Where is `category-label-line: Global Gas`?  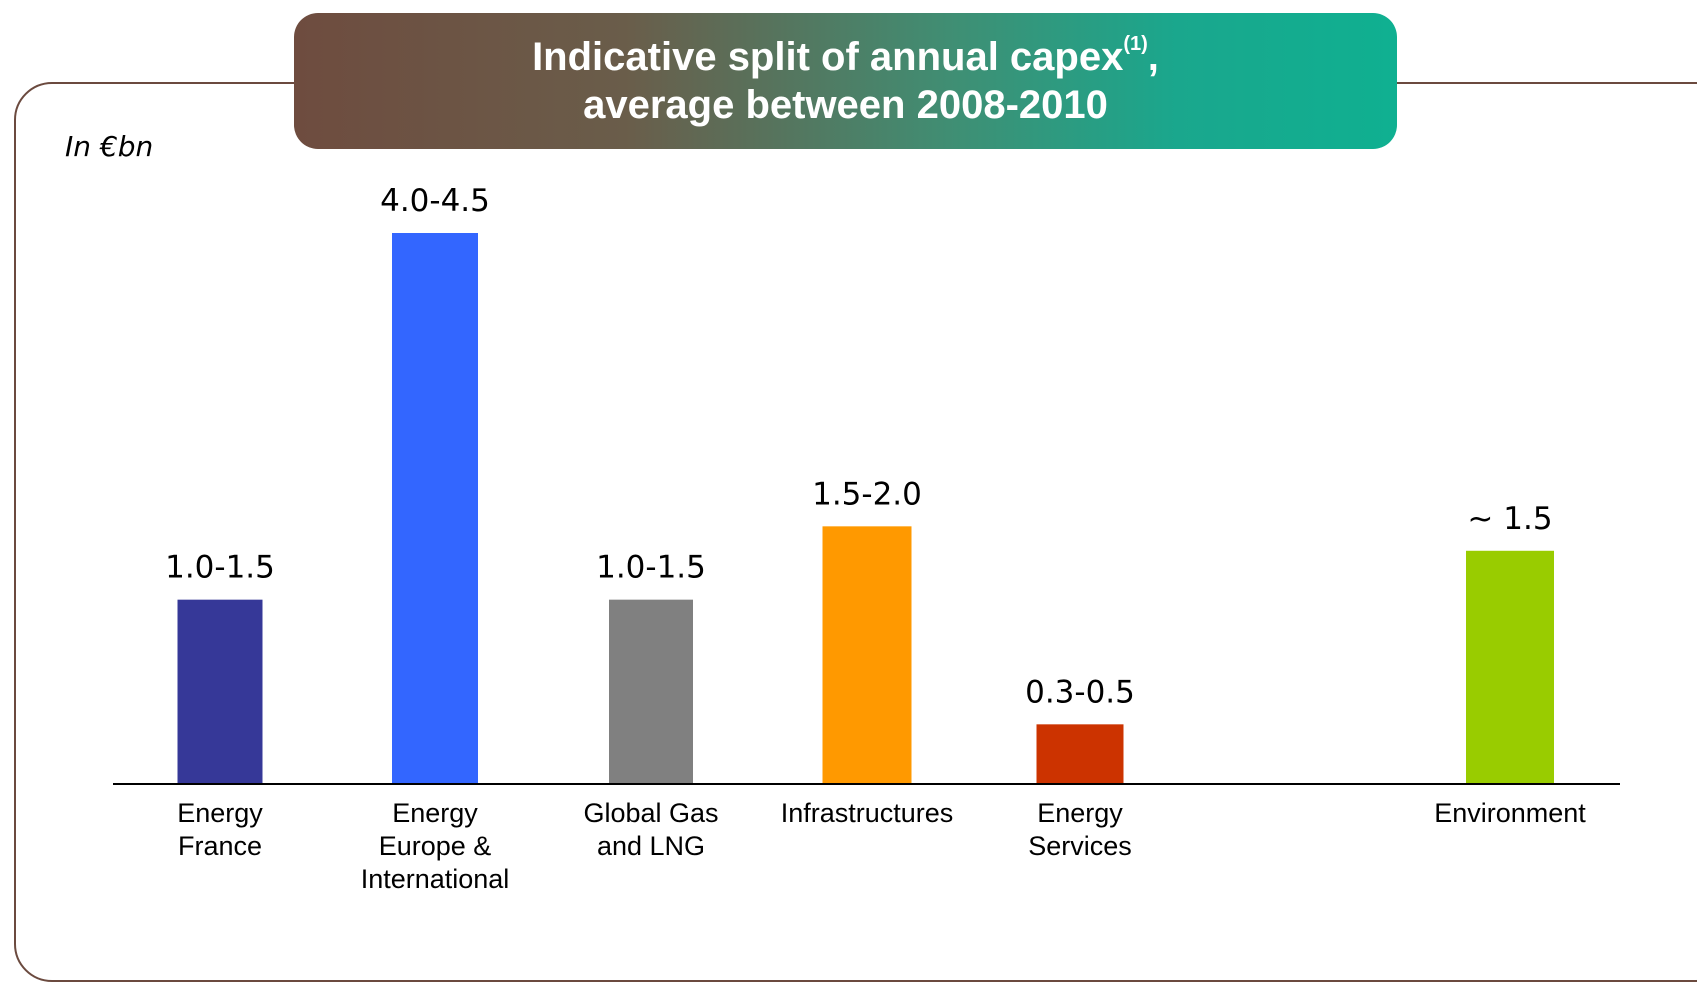
category-label-line: Global Gas is located at coordinates (650, 813).